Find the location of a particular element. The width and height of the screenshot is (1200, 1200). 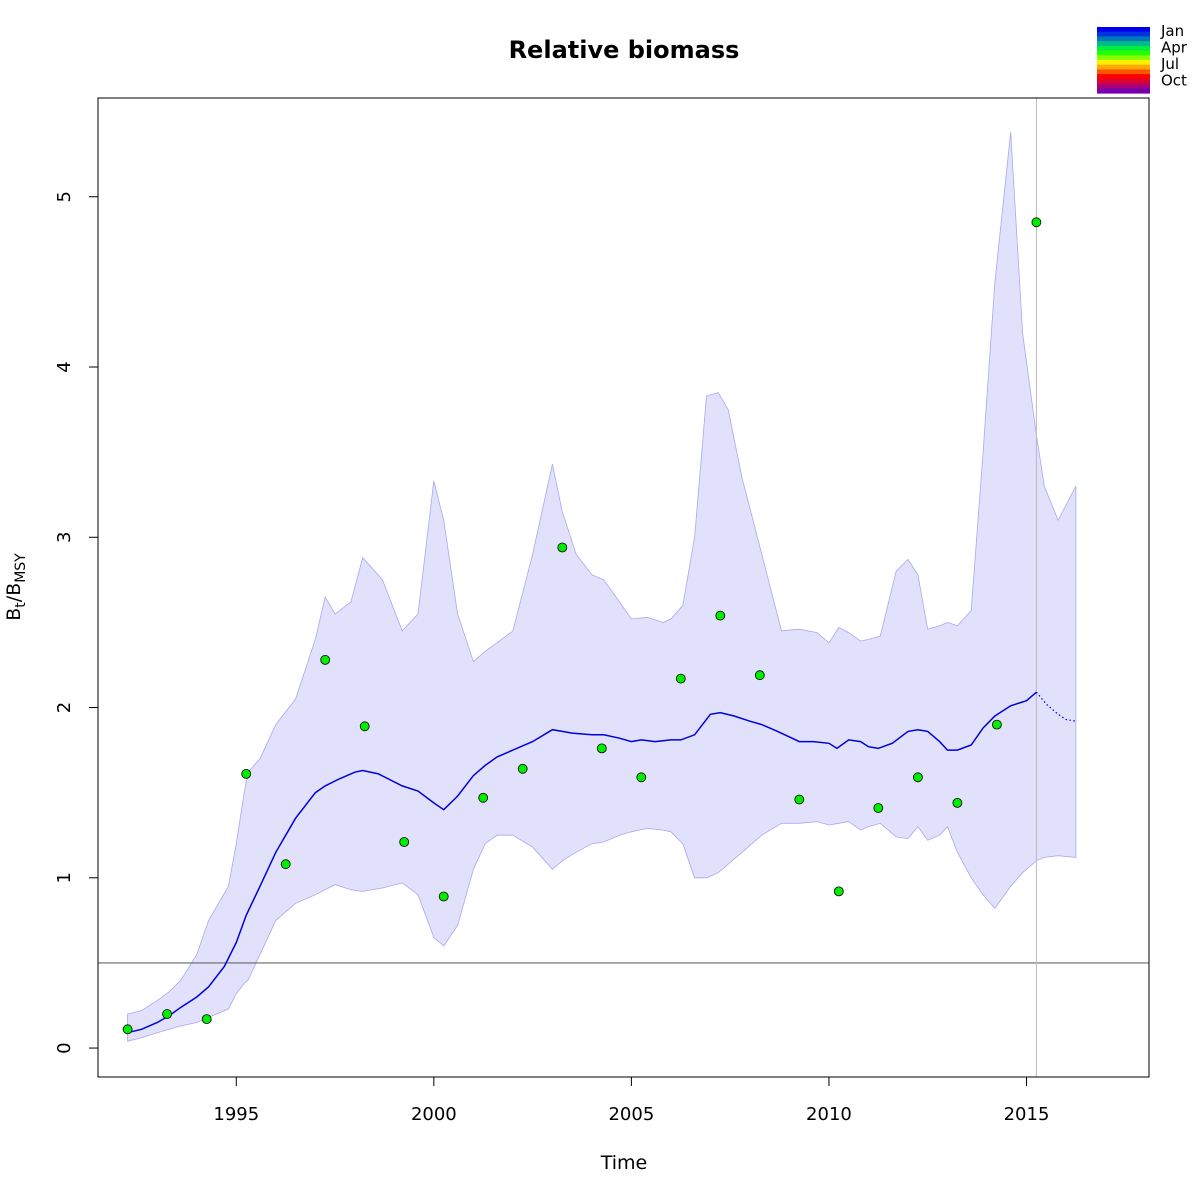

x-tick-label: 2000 is located at coordinates (434, 1114).